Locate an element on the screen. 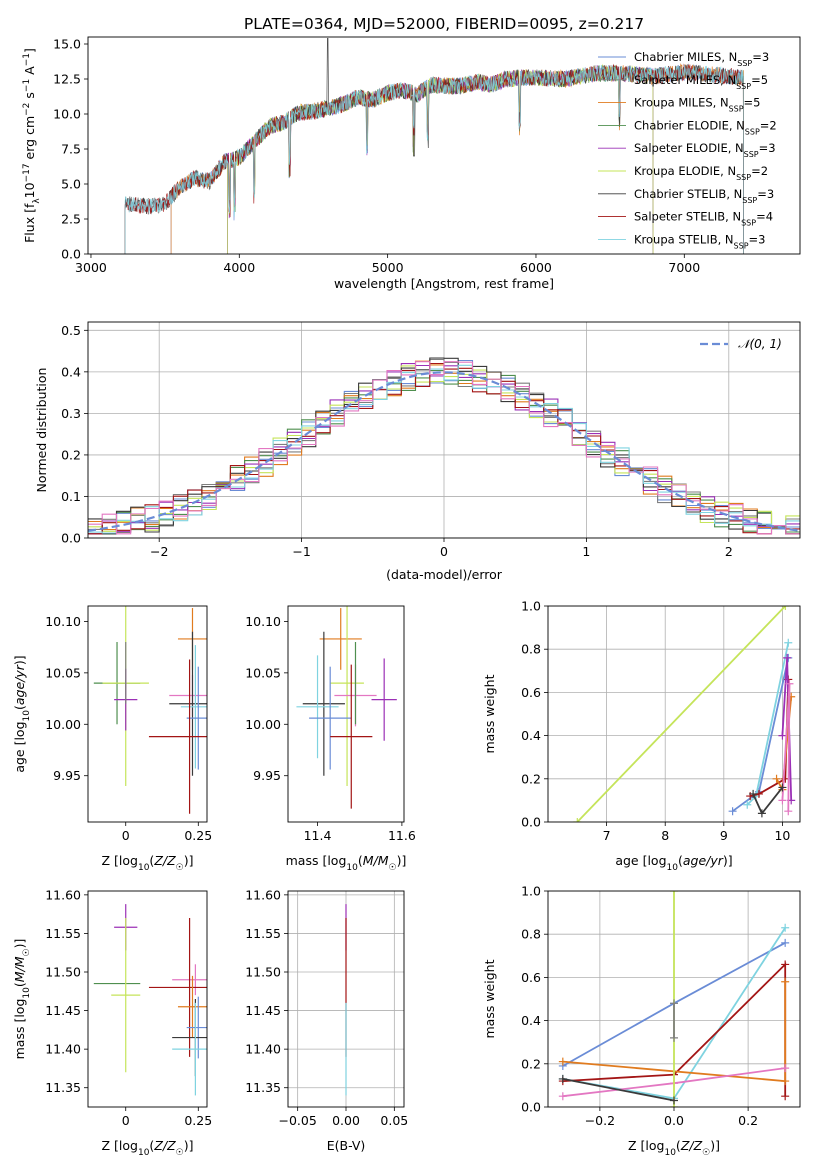 This screenshot has width=819, height=1174. y-tick-label: 1.0 is located at coordinates (531, 891).